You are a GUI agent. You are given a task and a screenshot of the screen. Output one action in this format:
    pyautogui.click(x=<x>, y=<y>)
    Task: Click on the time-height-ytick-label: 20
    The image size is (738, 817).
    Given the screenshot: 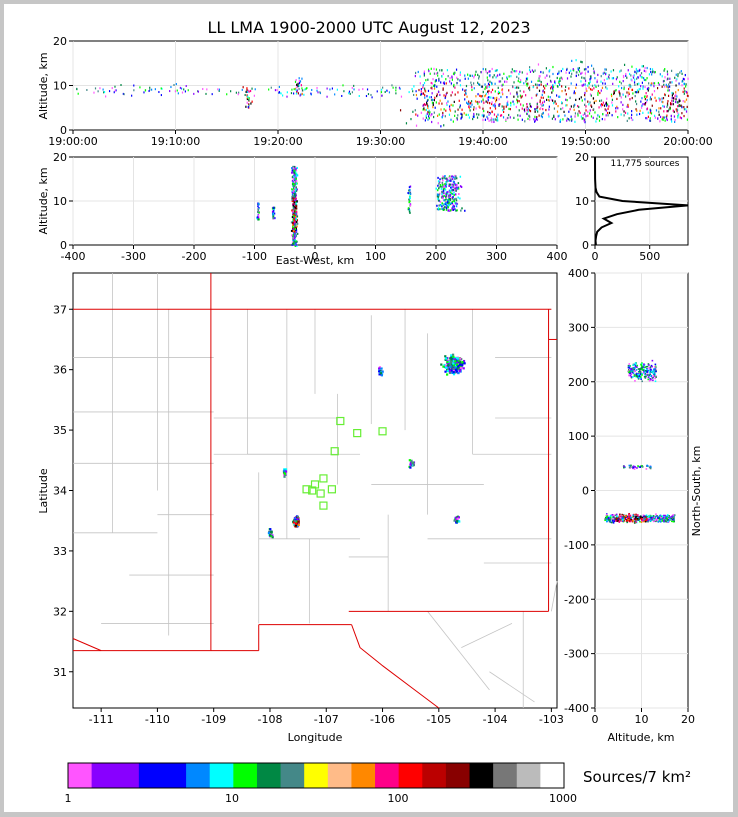 What is the action you would take?
    pyautogui.click(x=60, y=41)
    